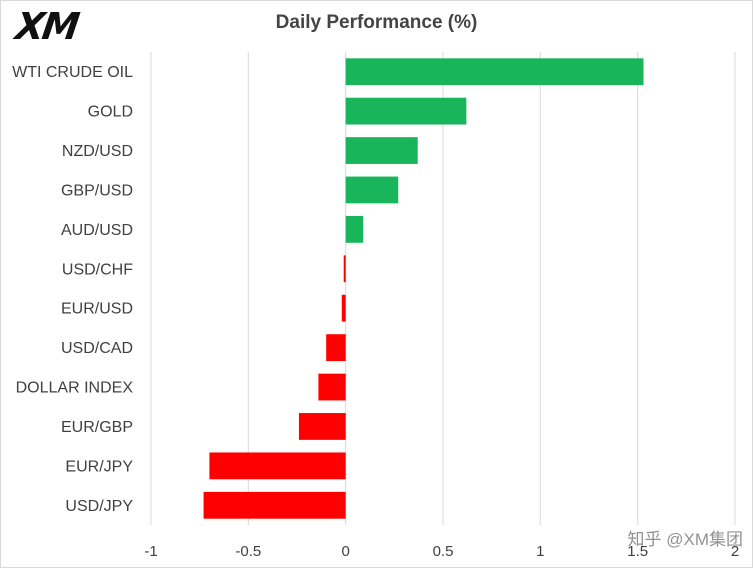 The width and height of the screenshot is (753, 568). What do you see at coordinates (97, 309) in the screenshot?
I see `category-label: EUR/USD` at bounding box center [97, 309].